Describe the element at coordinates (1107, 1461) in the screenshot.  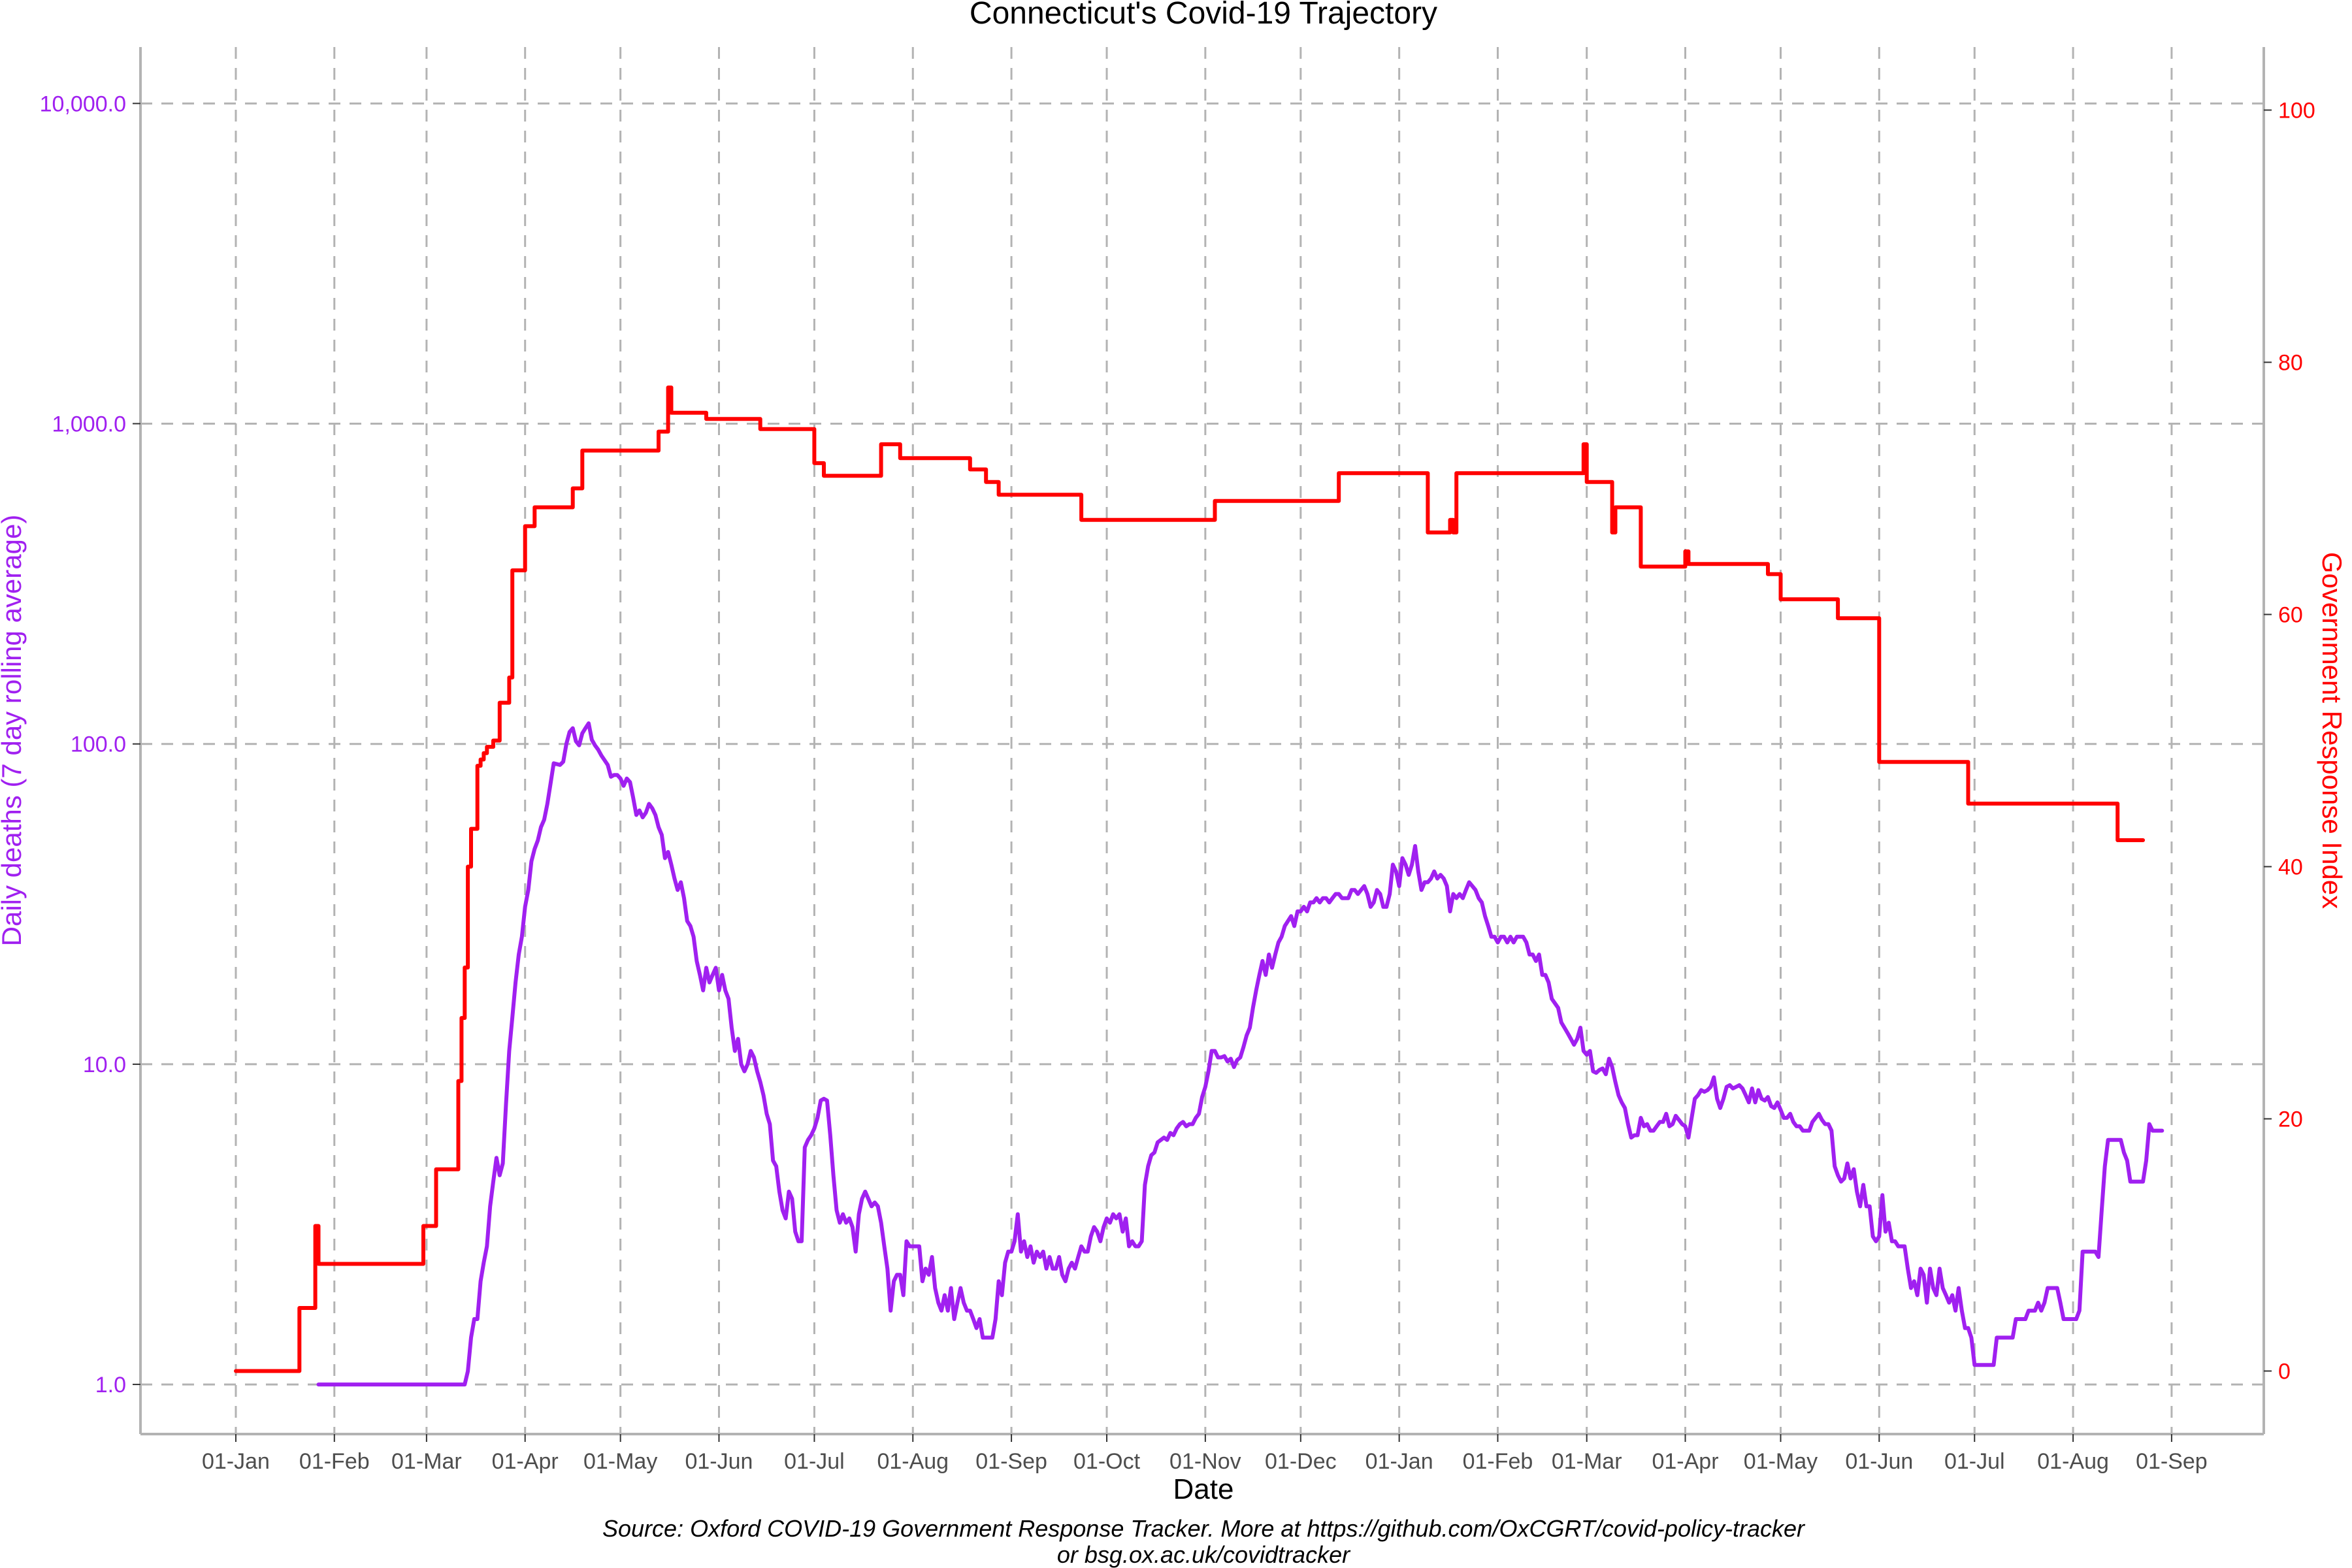
I see `x-tick-label: 01-Oct` at that location.